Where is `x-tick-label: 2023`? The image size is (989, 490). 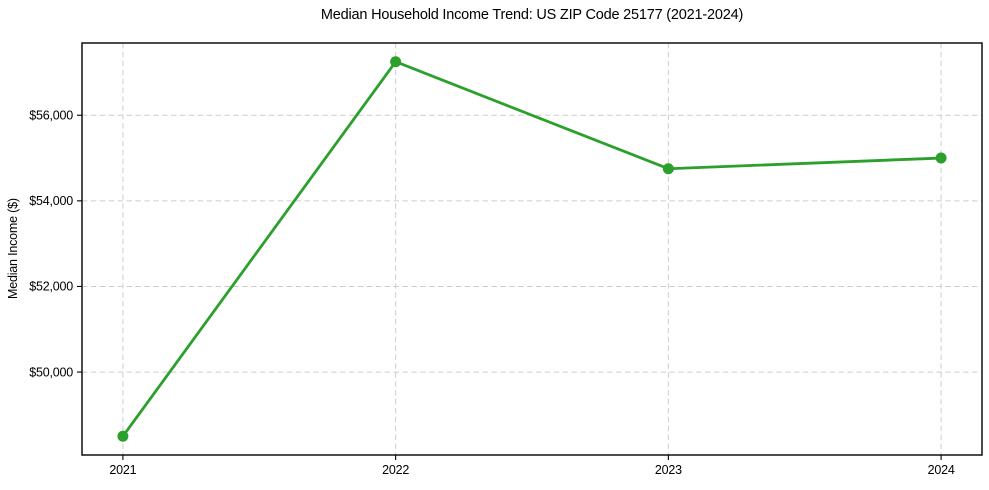
x-tick-label: 2023 is located at coordinates (668, 470).